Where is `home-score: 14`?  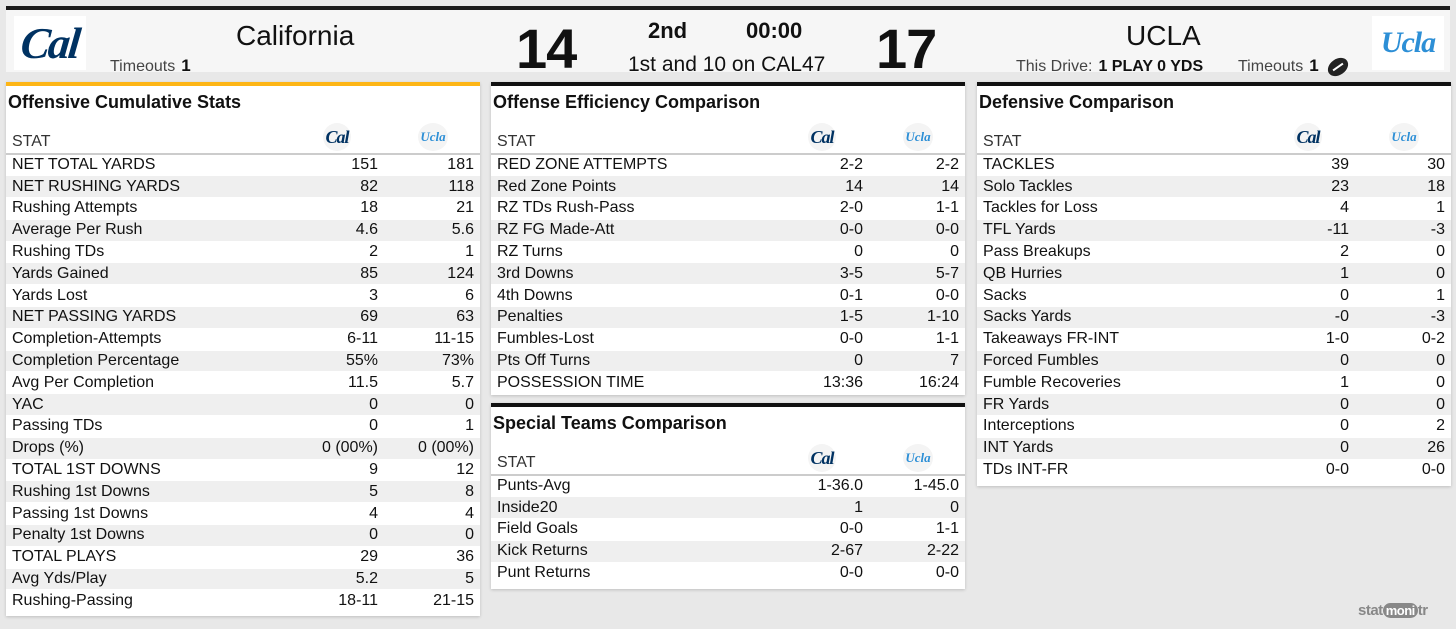 home-score: 14 is located at coordinates (546, 48).